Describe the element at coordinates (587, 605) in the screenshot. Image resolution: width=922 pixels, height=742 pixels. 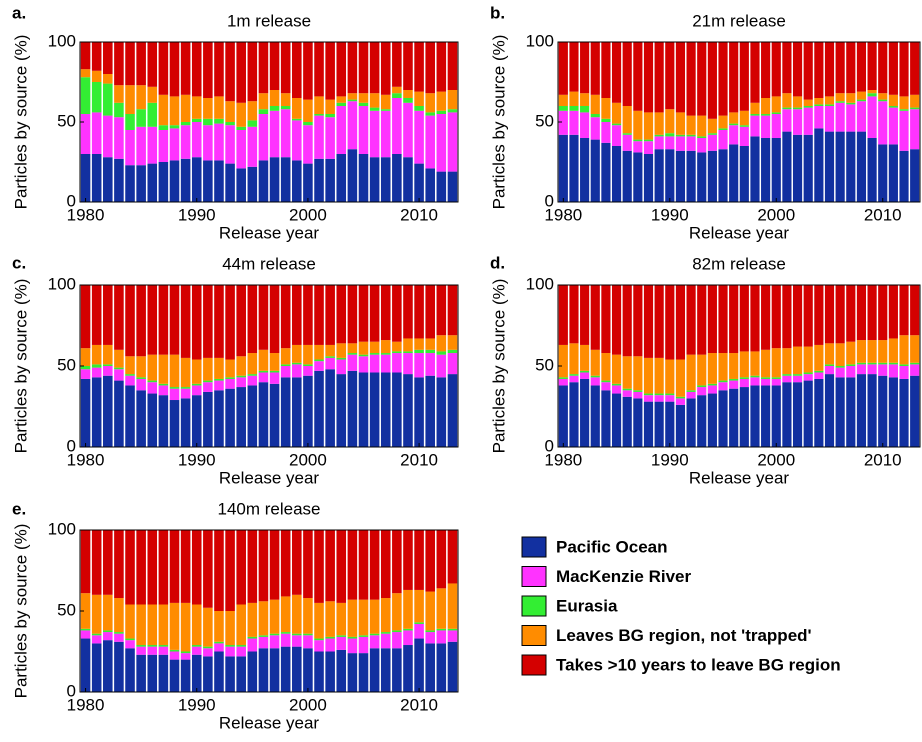
I see `legend-label: Eurasia` at that location.